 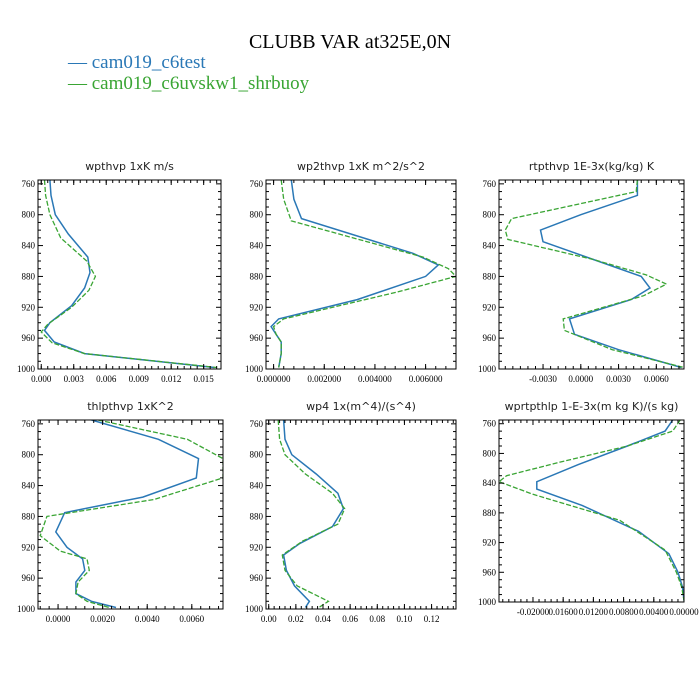 I want to click on x-tick-label: 0.01600, so click(x=564, y=612).